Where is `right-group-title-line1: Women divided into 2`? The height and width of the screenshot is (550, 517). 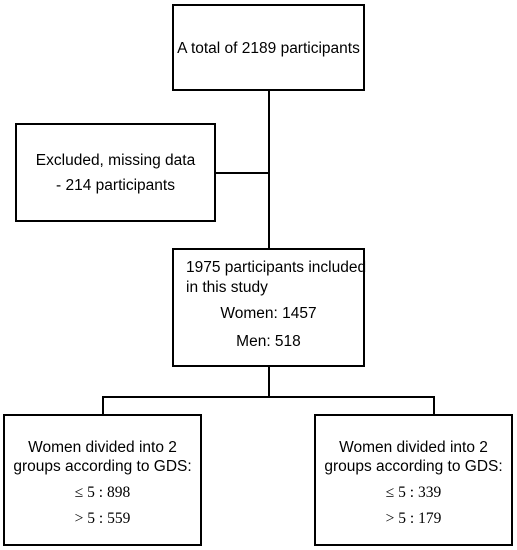 right-group-title-line1: Women divided into 2 is located at coordinates (413, 447).